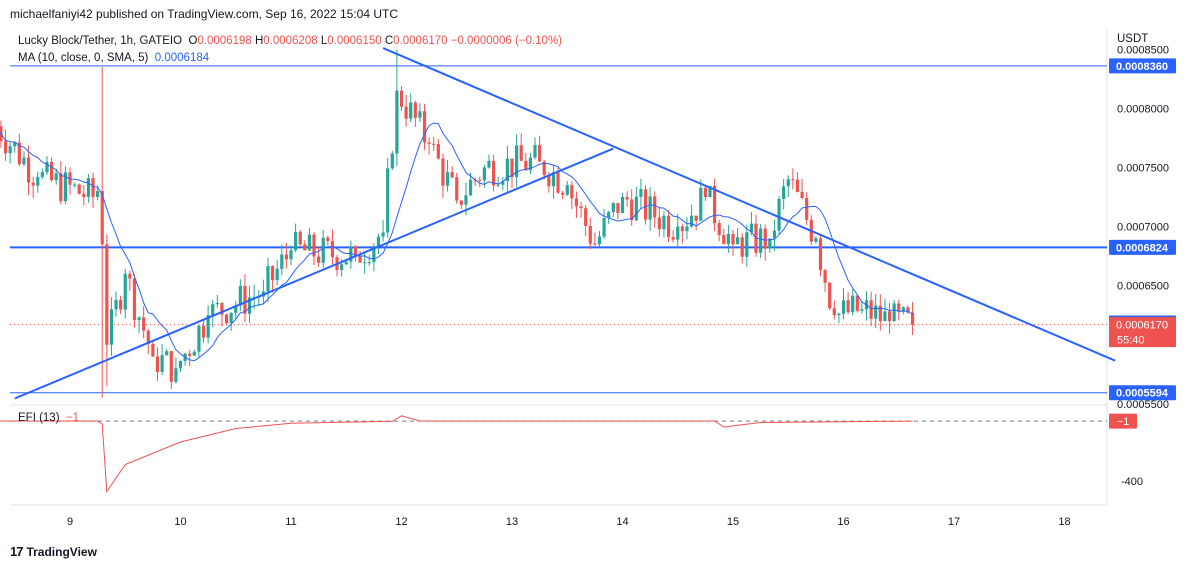 This screenshot has width=1194, height=570. What do you see at coordinates (389, 41) in the screenshot?
I see `close-label: C` at bounding box center [389, 41].